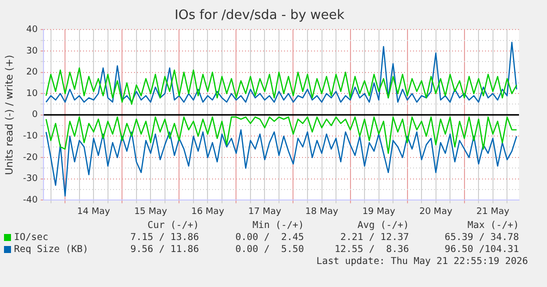 The image size is (547, 287). What do you see at coordinates (269, 238) in the screenshot?
I see `text: 0.00 / 2.45` at bounding box center [269, 238].